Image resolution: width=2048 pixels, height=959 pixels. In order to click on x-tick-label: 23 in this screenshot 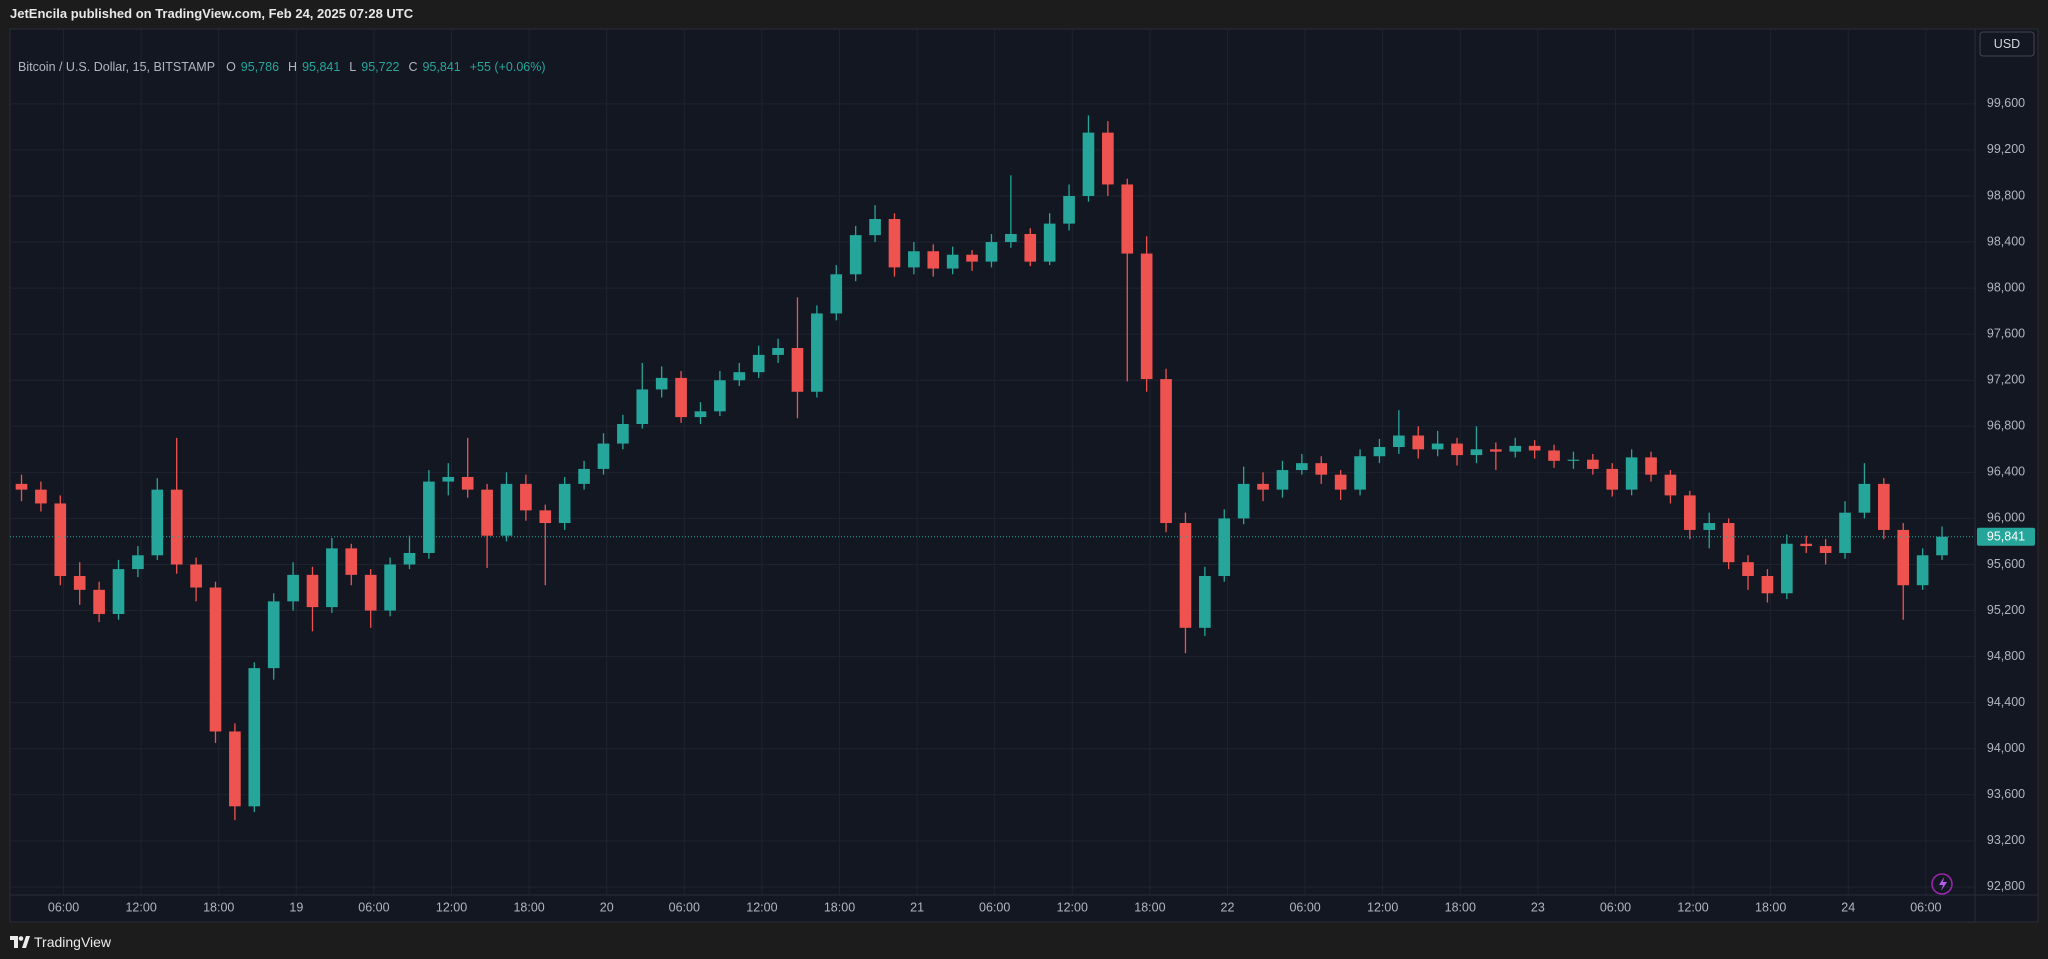, I will do `click(1538, 907)`.